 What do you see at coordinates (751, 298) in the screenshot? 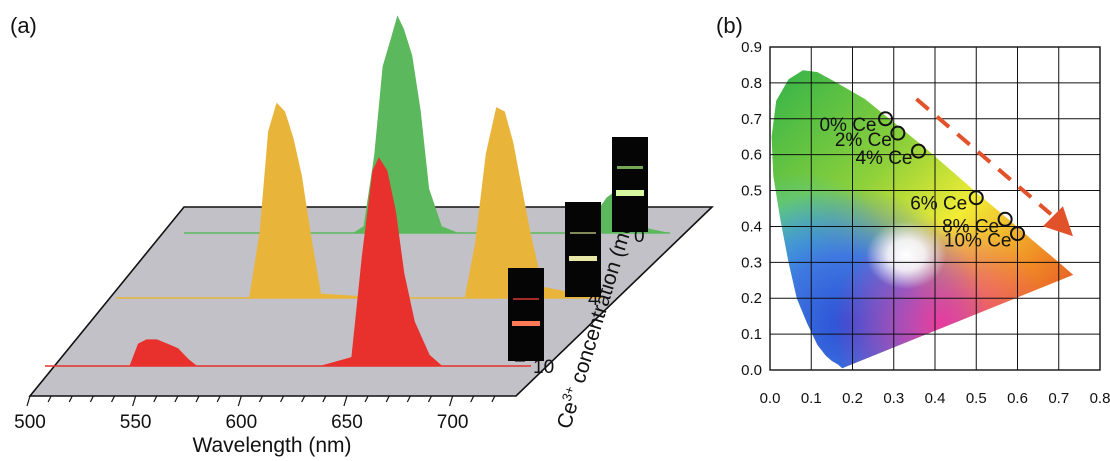
I see `y-tick-label: 0.2` at bounding box center [751, 298].